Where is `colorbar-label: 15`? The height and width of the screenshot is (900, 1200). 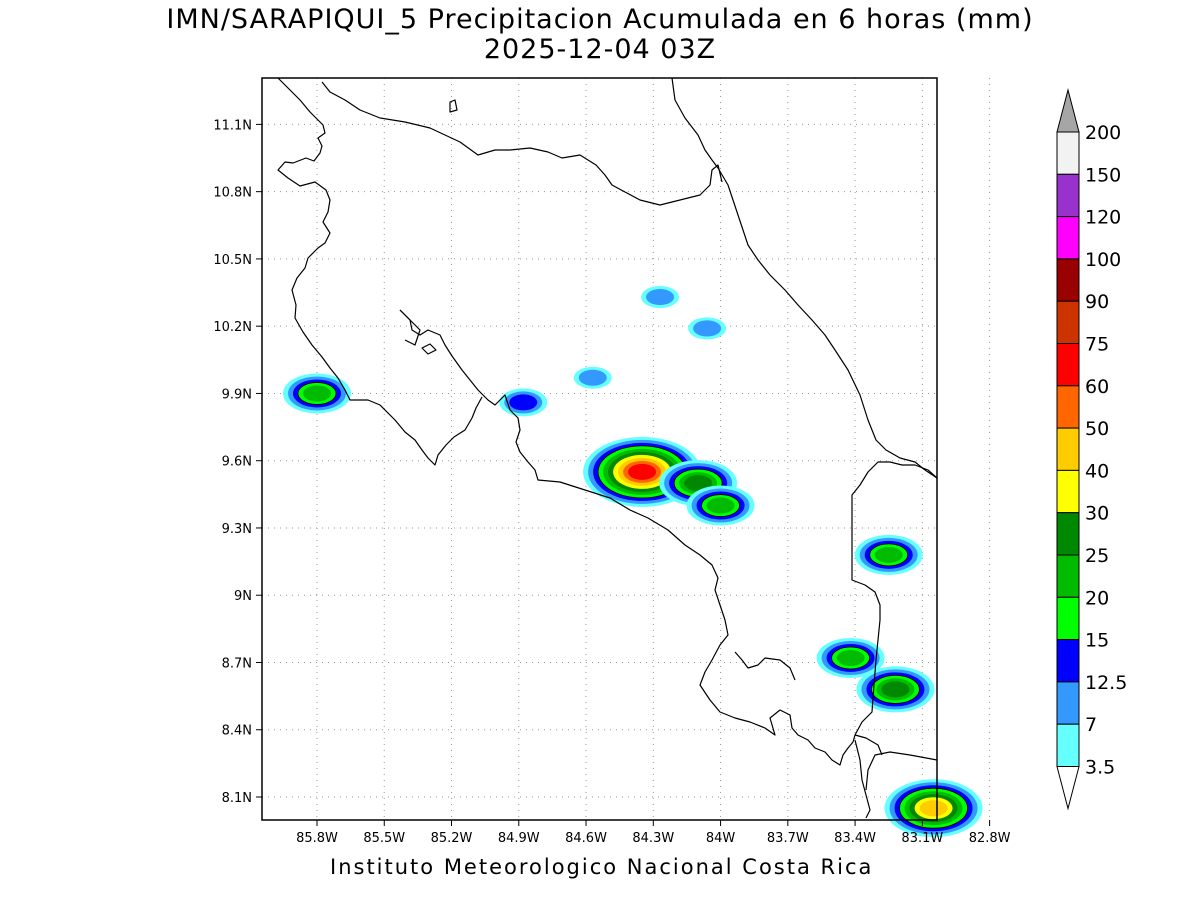
colorbar-label: 15 is located at coordinates (1097, 641).